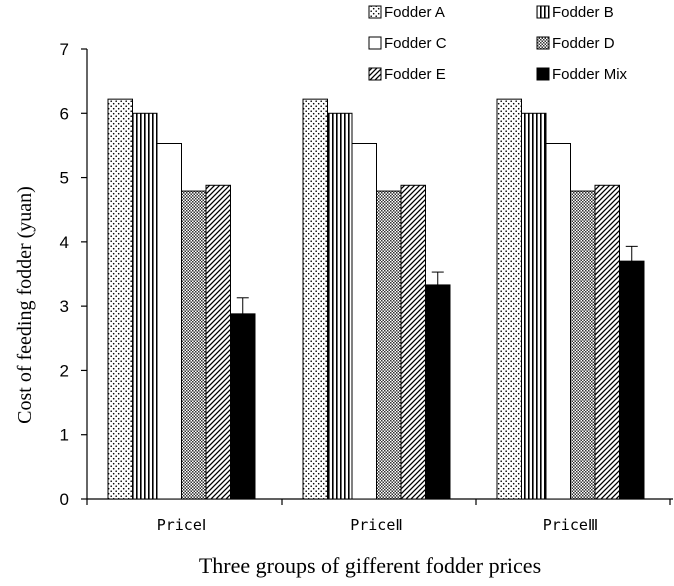 The image size is (674, 586). What do you see at coordinates (64, 178) in the screenshot?
I see `y-tick-label: 5` at bounding box center [64, 178].